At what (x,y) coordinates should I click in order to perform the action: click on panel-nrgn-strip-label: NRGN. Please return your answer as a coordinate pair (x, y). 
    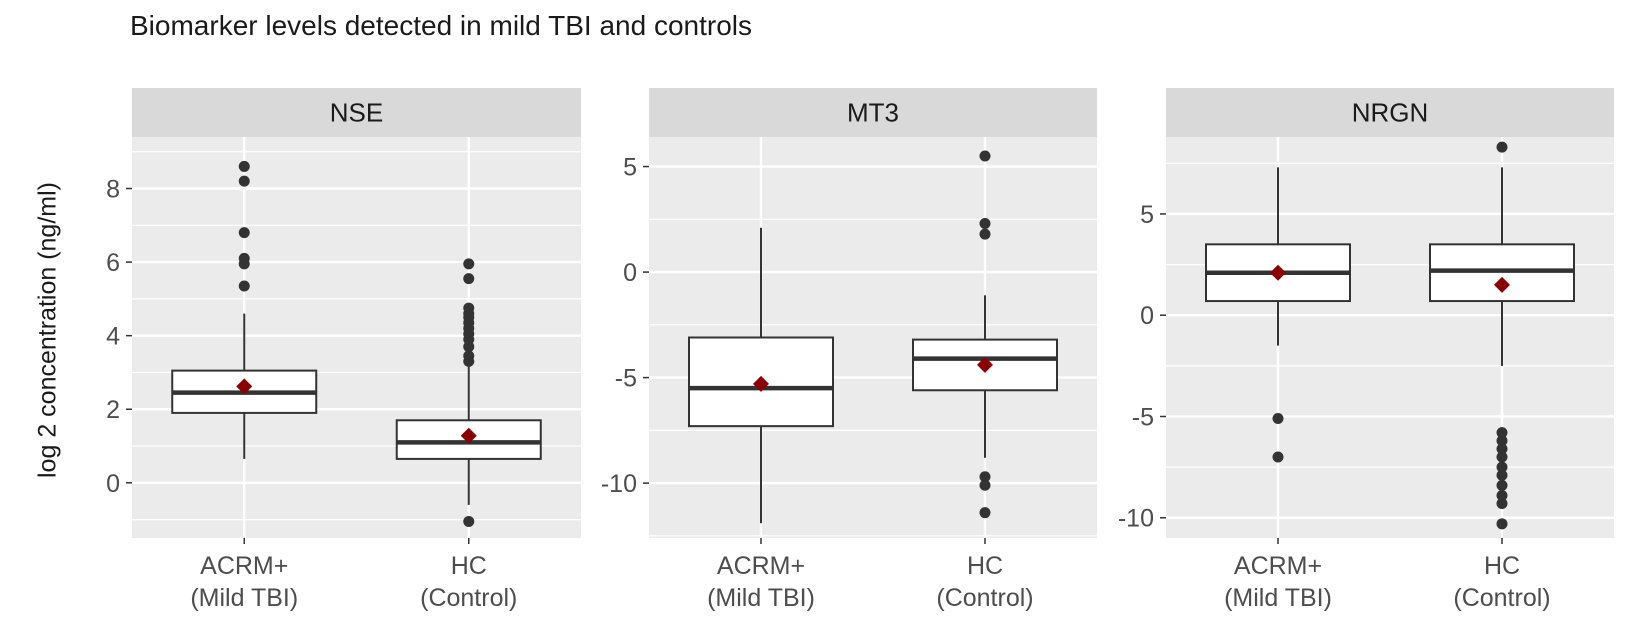
    Looking at the image, I should click on (1390, 113).